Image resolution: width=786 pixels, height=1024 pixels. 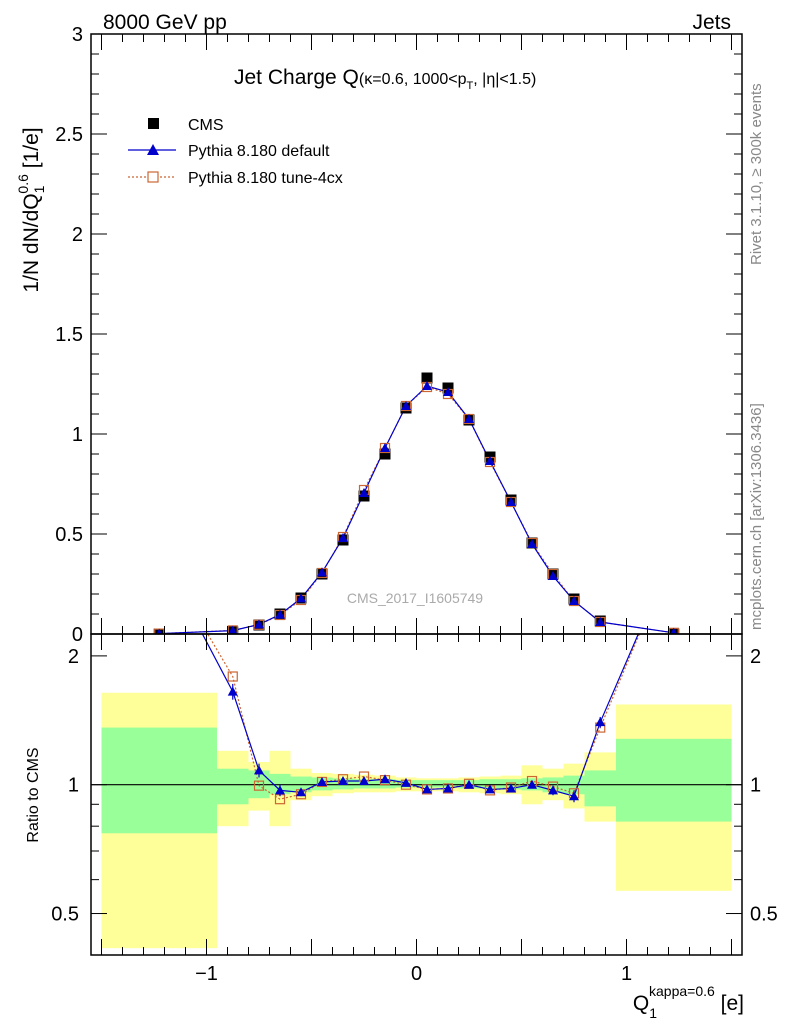 What do you see at coordinates (153, 123) in the screenshot?
I see `legend-marker-cms` at bounding box center [153, 123].